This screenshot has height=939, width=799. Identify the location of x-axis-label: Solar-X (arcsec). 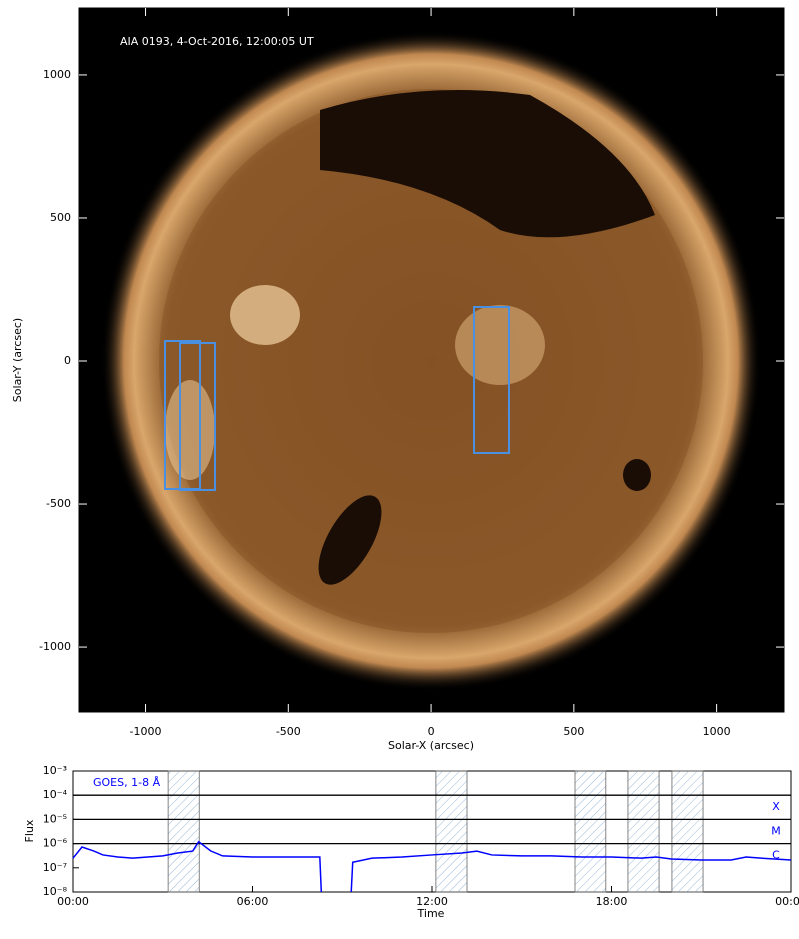
(431, 745).